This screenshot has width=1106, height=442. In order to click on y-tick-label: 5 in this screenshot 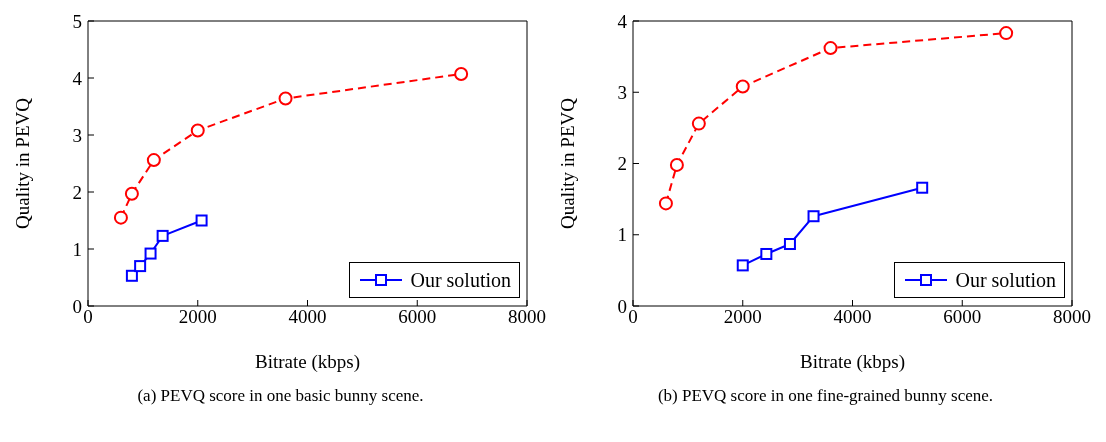, I will do `click(77, 21)`.